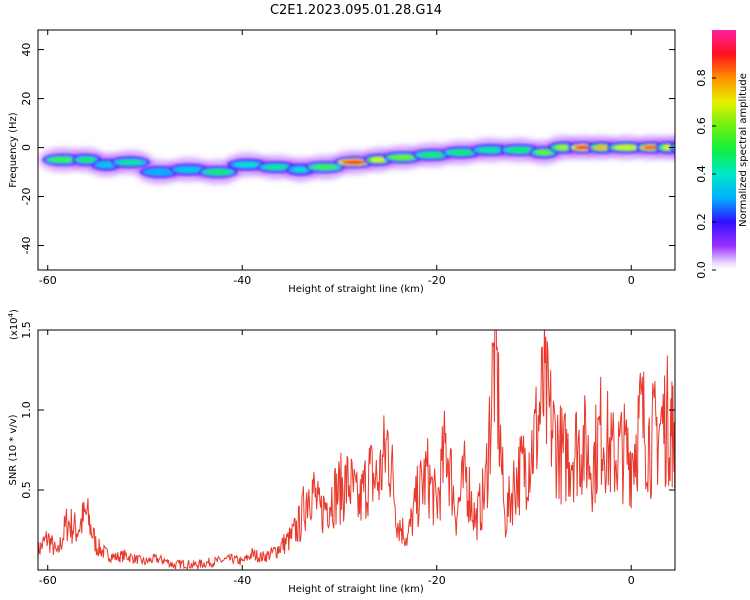 The height and width of the screenshot is (600, 750). Describe the element at coordinates (242, 280) in the screenshot. I see `spectrogram-x-tick-label: -40` at that location.